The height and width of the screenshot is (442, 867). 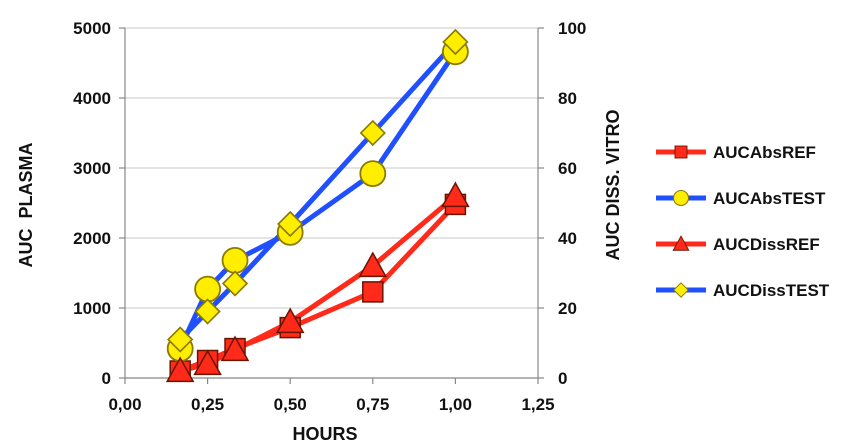 I want to click on x-tick-label: 0,25, so click(x=207, y=404).